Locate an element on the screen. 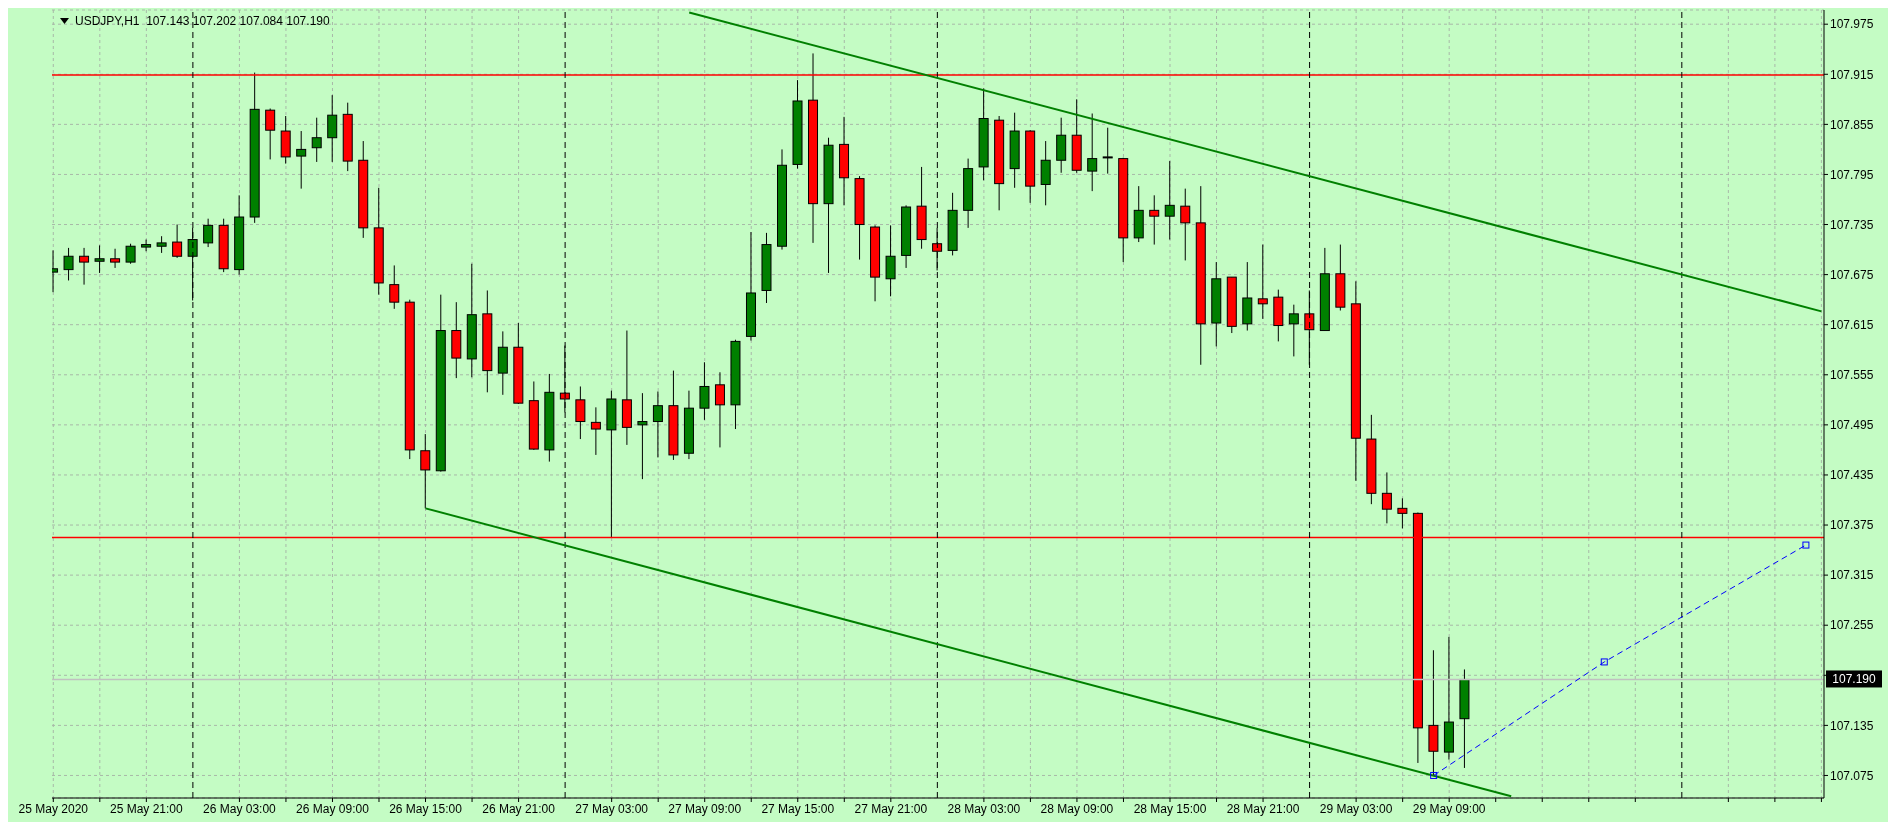 The width and height of the screenshot is (1896, 830). ref-line-label: 107.190 is located at coordinates (1854, 679).